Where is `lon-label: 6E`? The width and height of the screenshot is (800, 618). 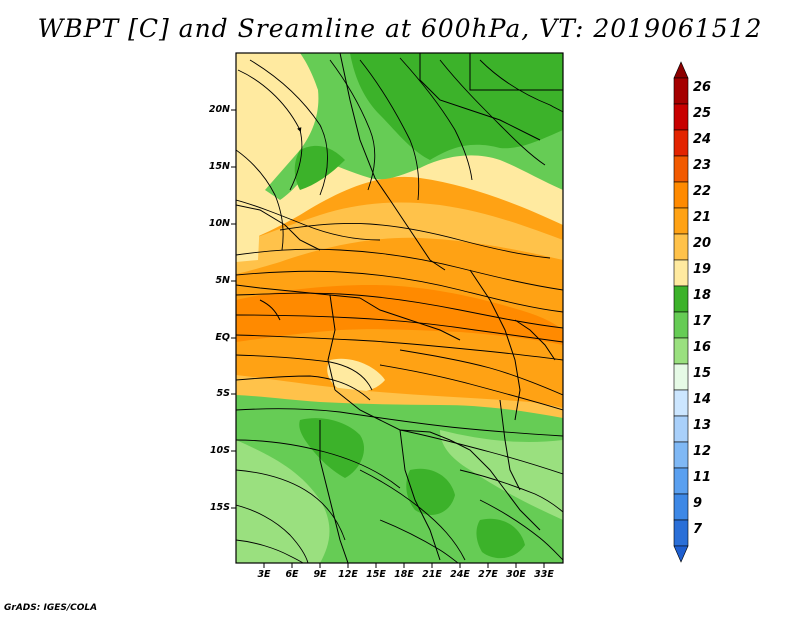
lon-label: 6E is located at coordinates (292, 574).